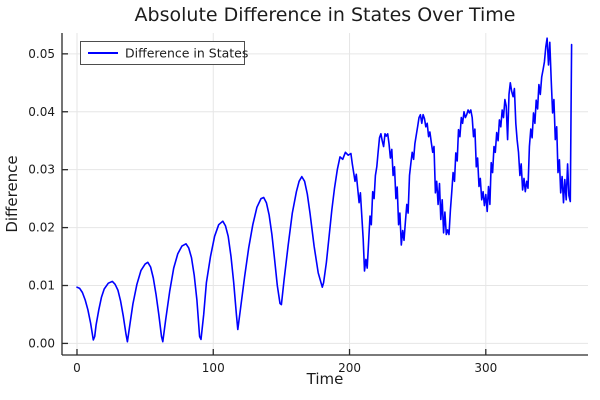  I want to click on chart-title: Absolute Difference in States Over Time, so click(325, 15).